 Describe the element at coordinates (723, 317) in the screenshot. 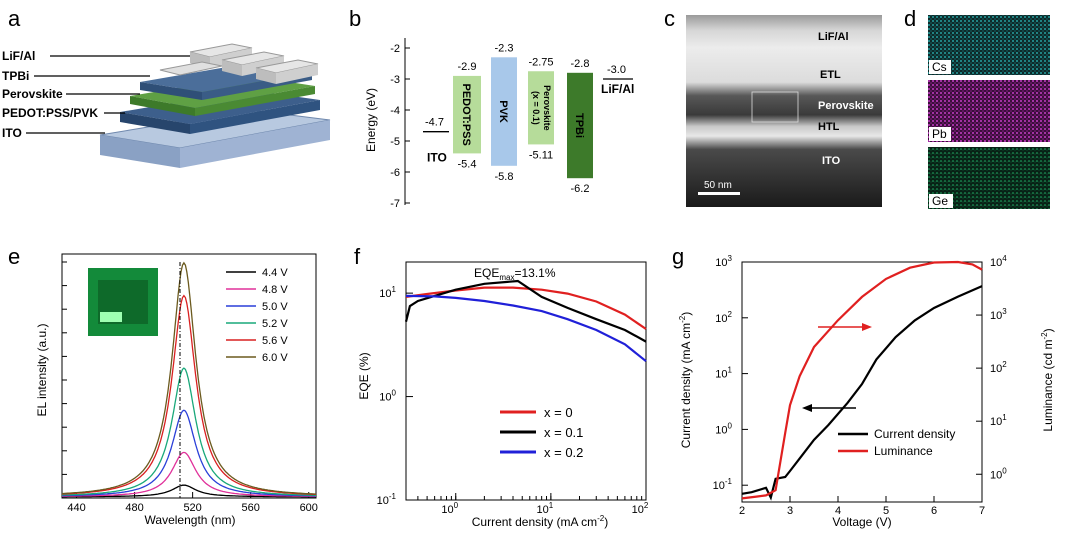

I see `g-ytick-left-label: 10²` at that location.